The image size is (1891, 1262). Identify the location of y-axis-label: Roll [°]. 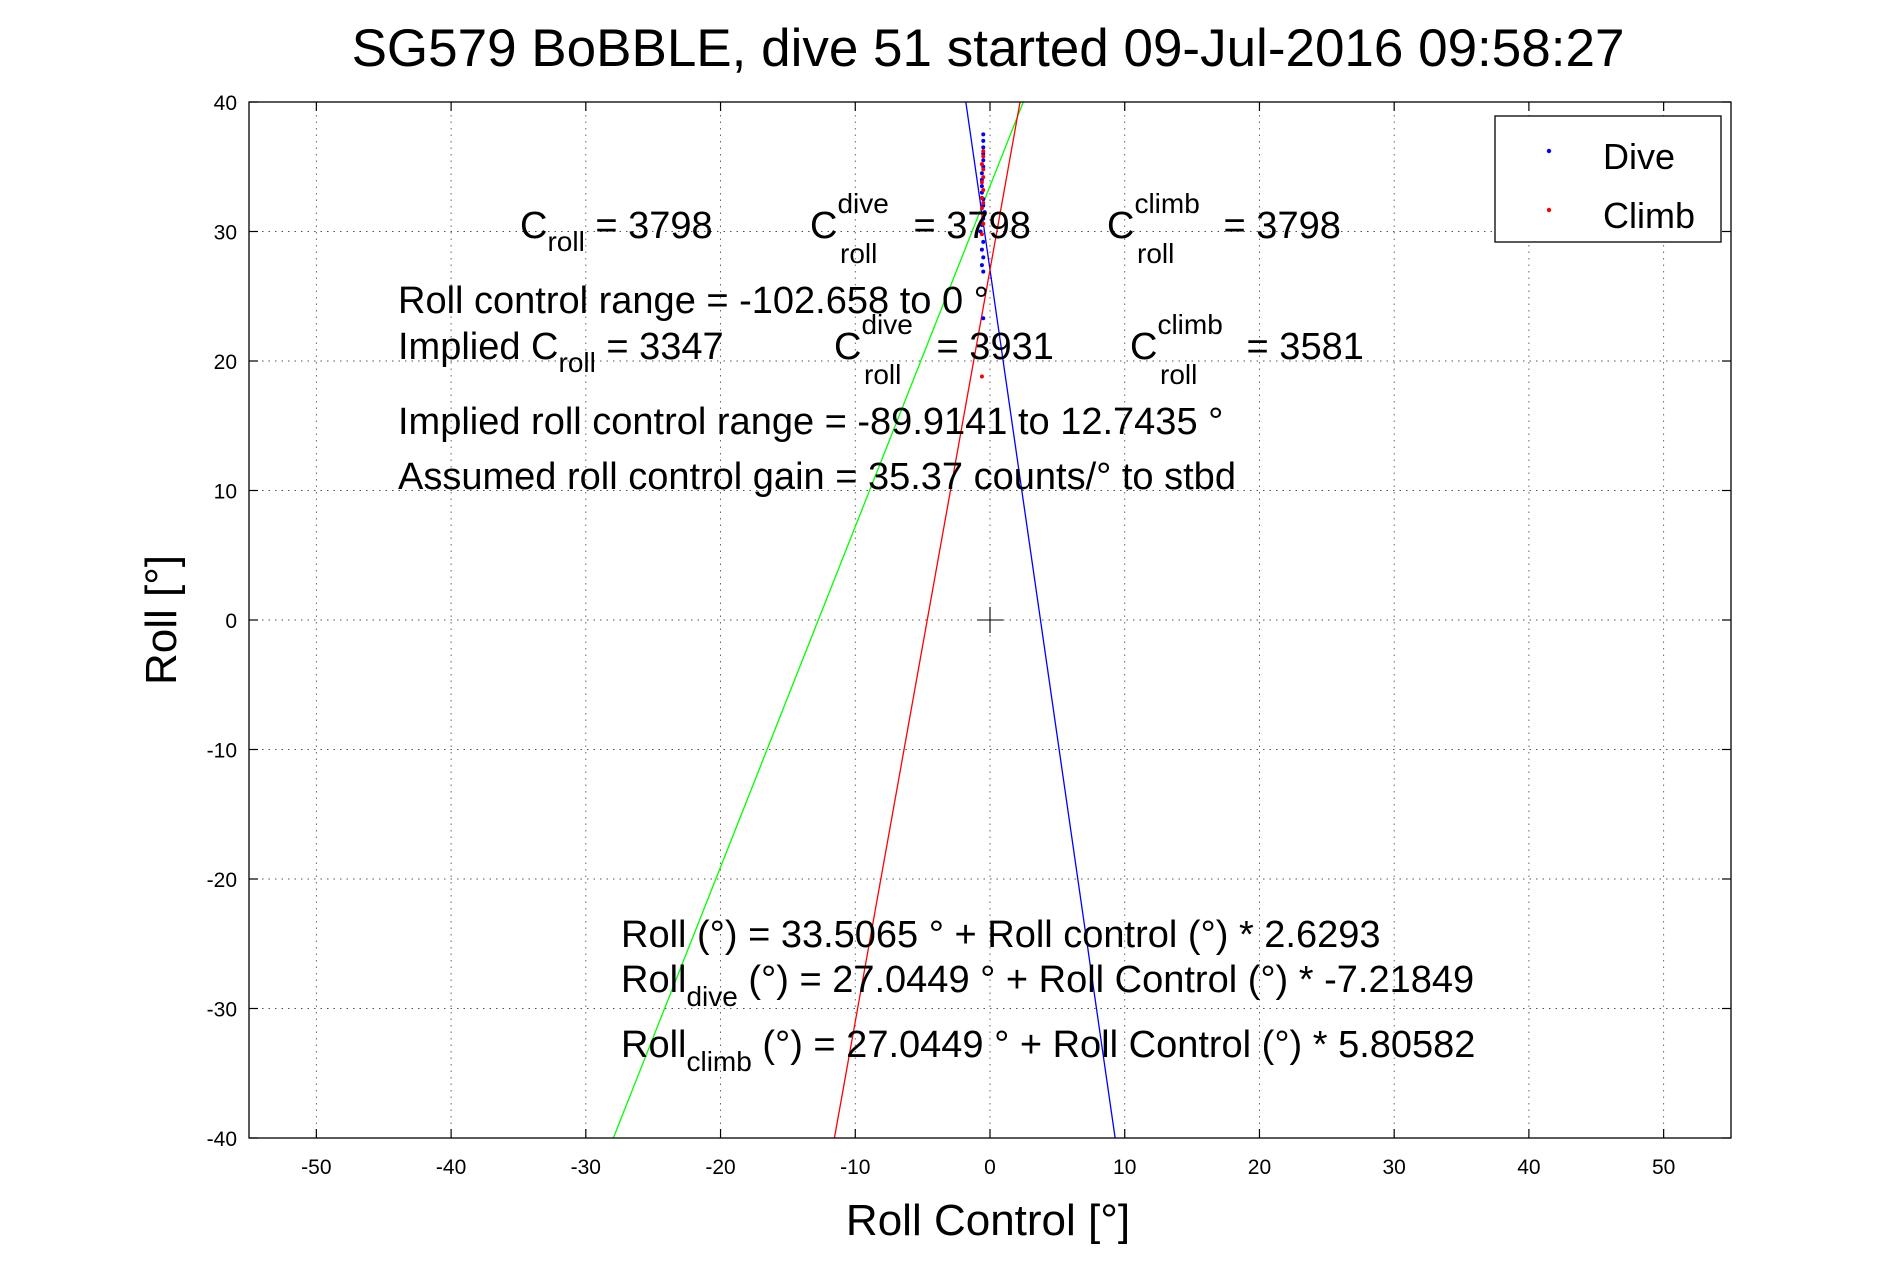
(161, 620).